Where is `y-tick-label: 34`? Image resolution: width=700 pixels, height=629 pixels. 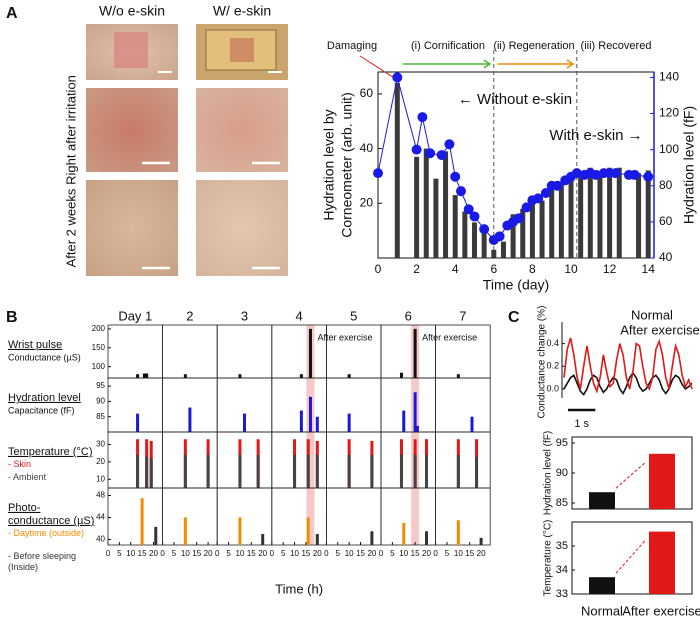
y-tick-label: 34 is located at coordinates (562, 570).